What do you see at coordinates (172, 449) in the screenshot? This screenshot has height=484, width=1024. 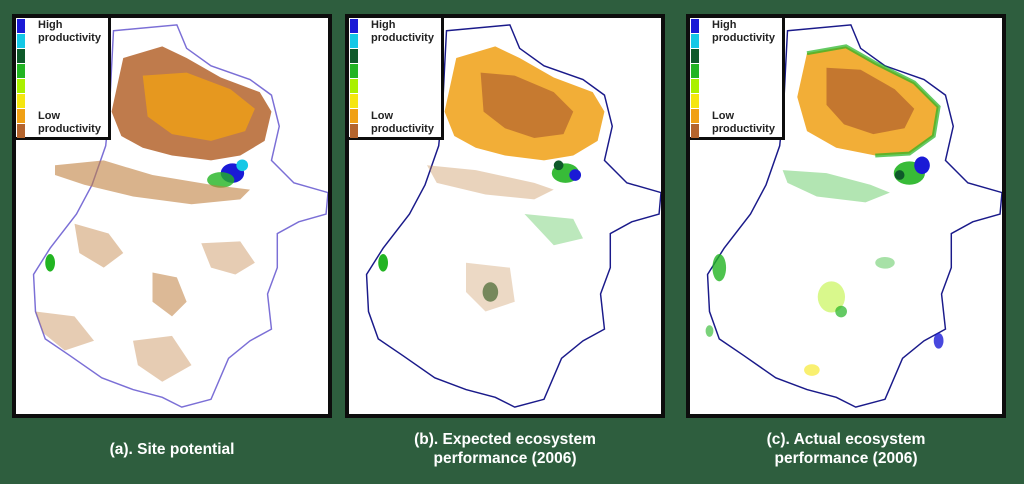 I see `caption-site-potential: (a). Site potential` at bounding box center [172, 449].